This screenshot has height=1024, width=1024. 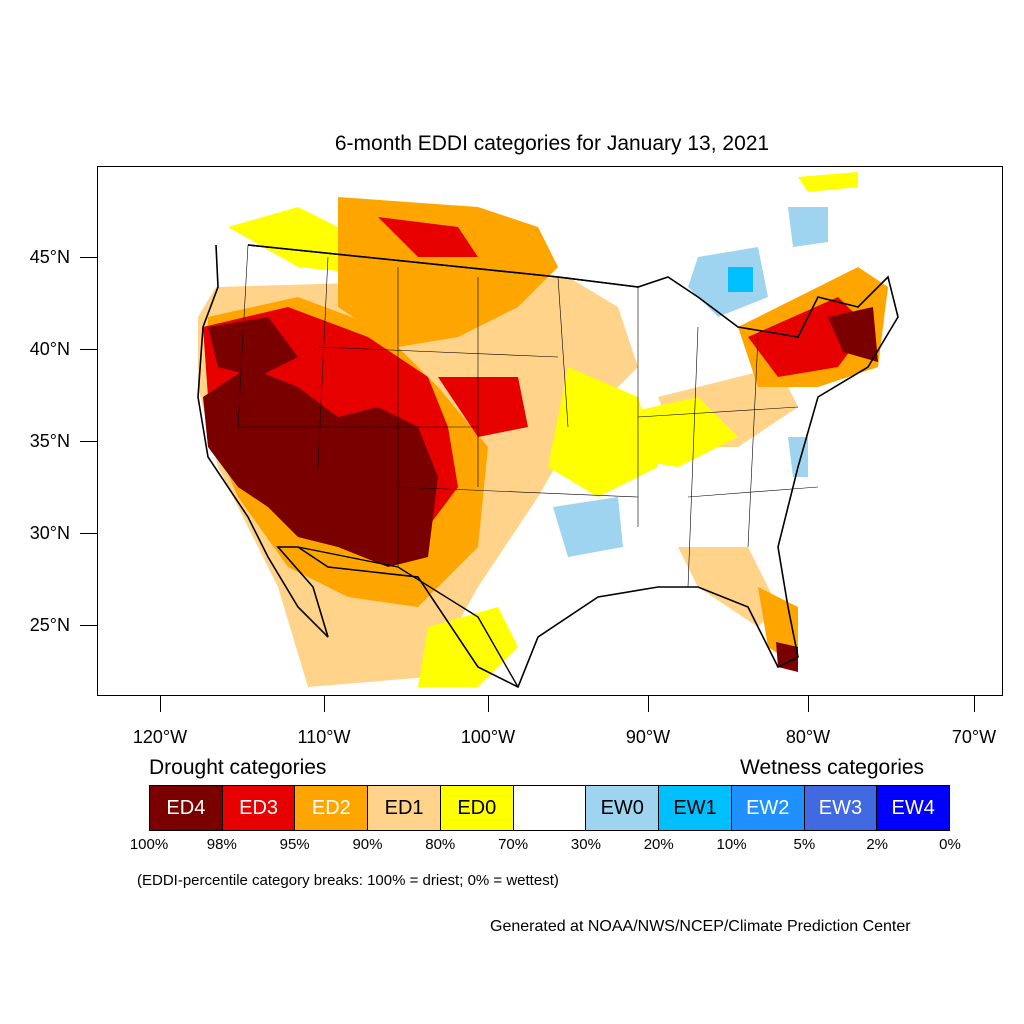 What do you see at coordinates (950, 844) in the screenshot?
I see `percentile-break-label: 0%` at bounding box center [950, 844].